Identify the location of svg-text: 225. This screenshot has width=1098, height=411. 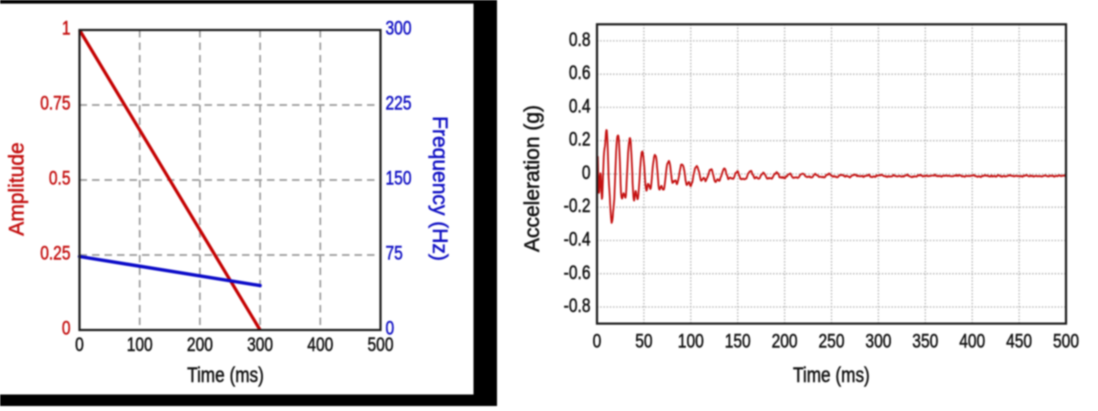
(399, 103).